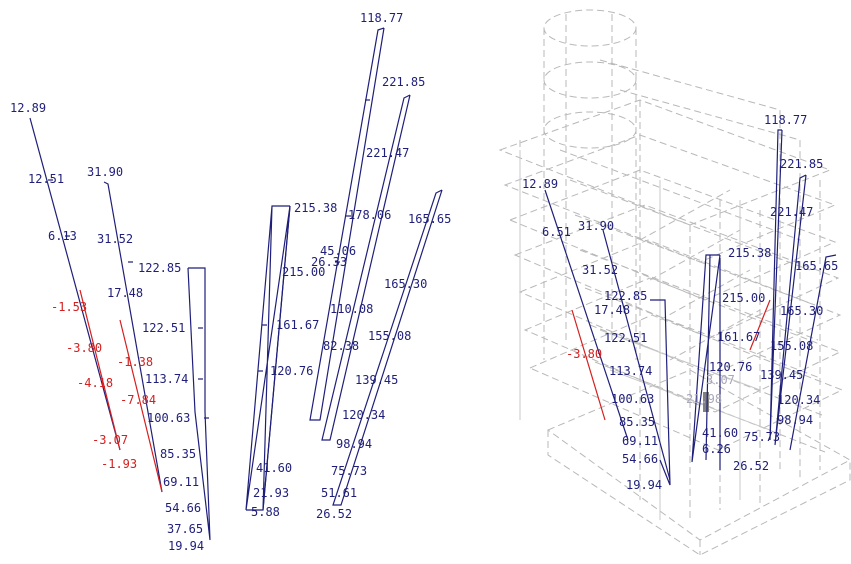 This screenshot has height=564, width=851. Describe the element at coordinates (265, 512) in the screenshot. I see `value-label: 5.88` at that location.